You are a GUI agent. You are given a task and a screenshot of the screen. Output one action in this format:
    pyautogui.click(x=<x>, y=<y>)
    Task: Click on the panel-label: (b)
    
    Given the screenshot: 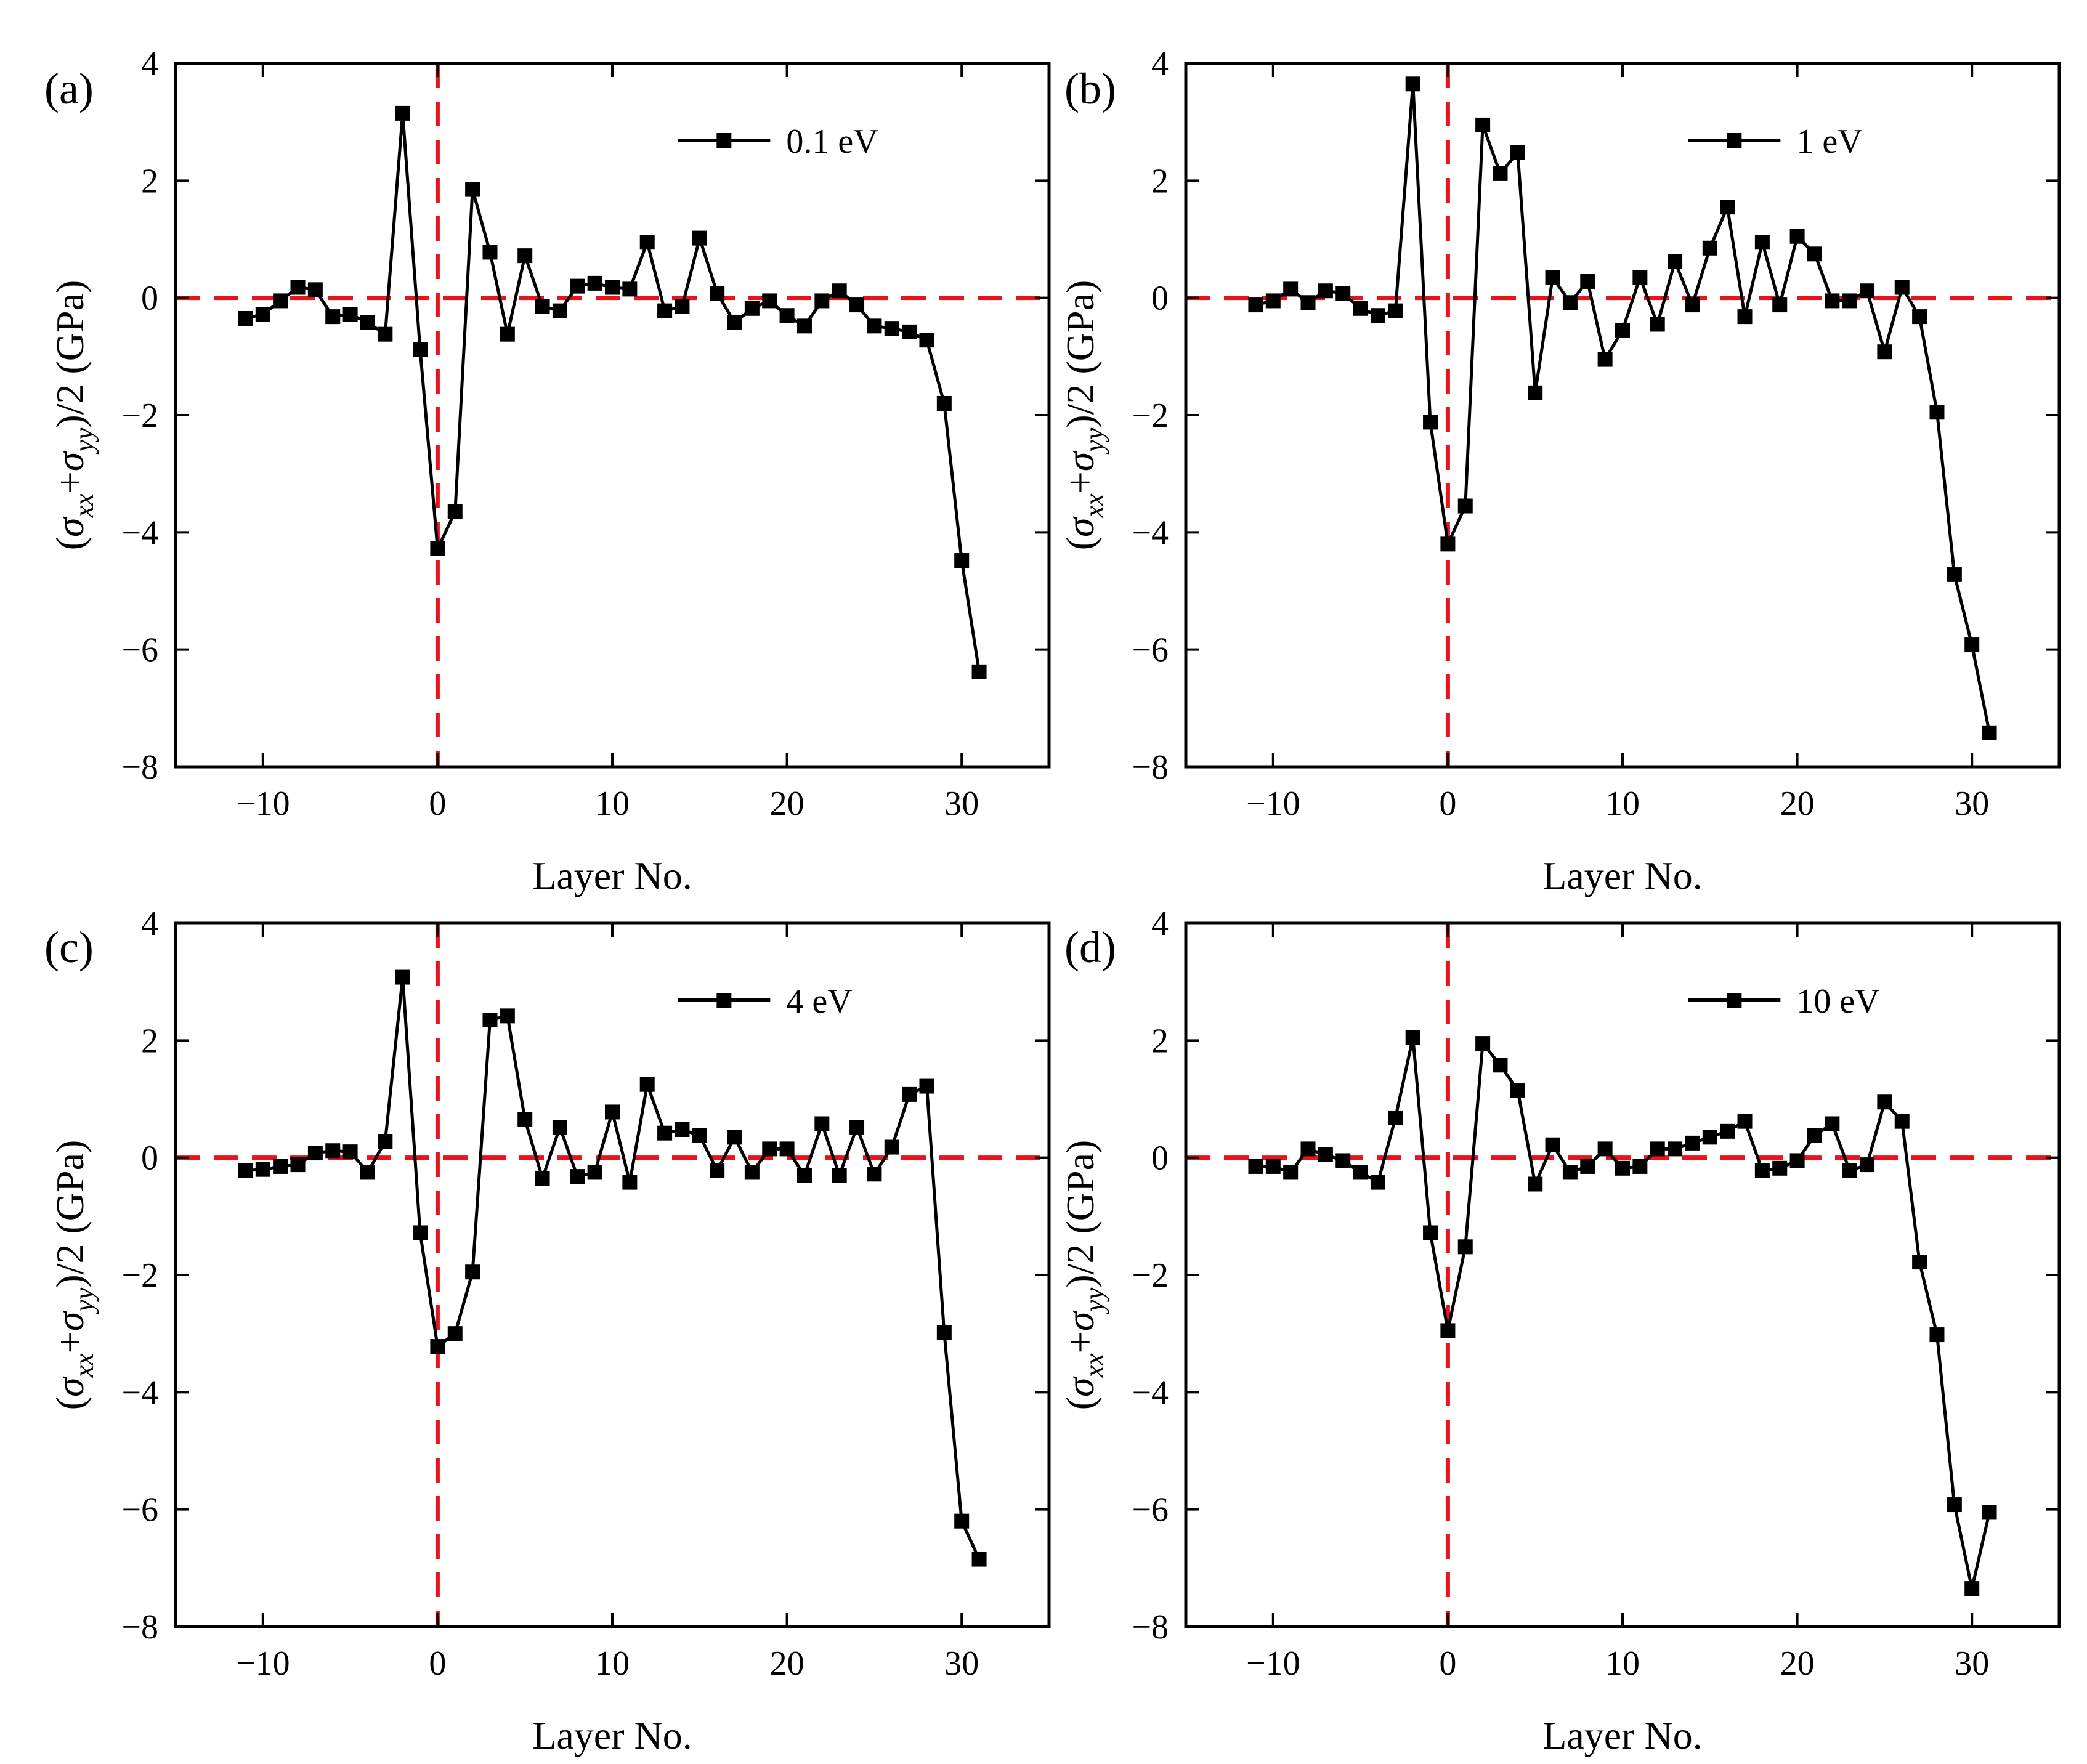 What is the action you would take?
    pyautogui.click(x=1090, y=89)
    